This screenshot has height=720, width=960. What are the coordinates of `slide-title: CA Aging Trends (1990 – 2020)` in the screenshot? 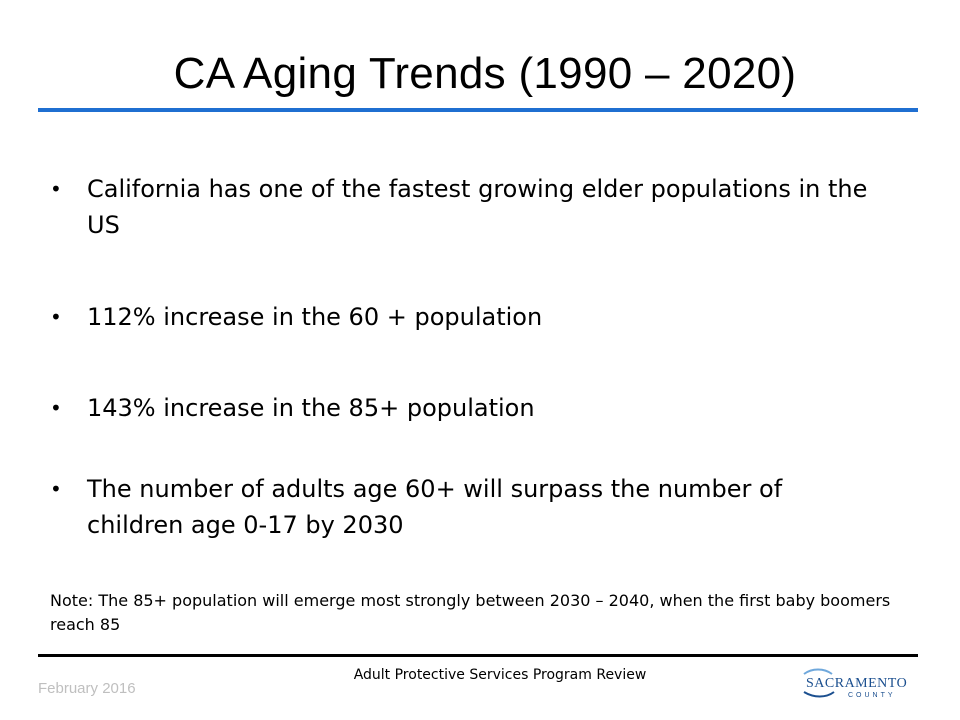 It's located at (485, 73).